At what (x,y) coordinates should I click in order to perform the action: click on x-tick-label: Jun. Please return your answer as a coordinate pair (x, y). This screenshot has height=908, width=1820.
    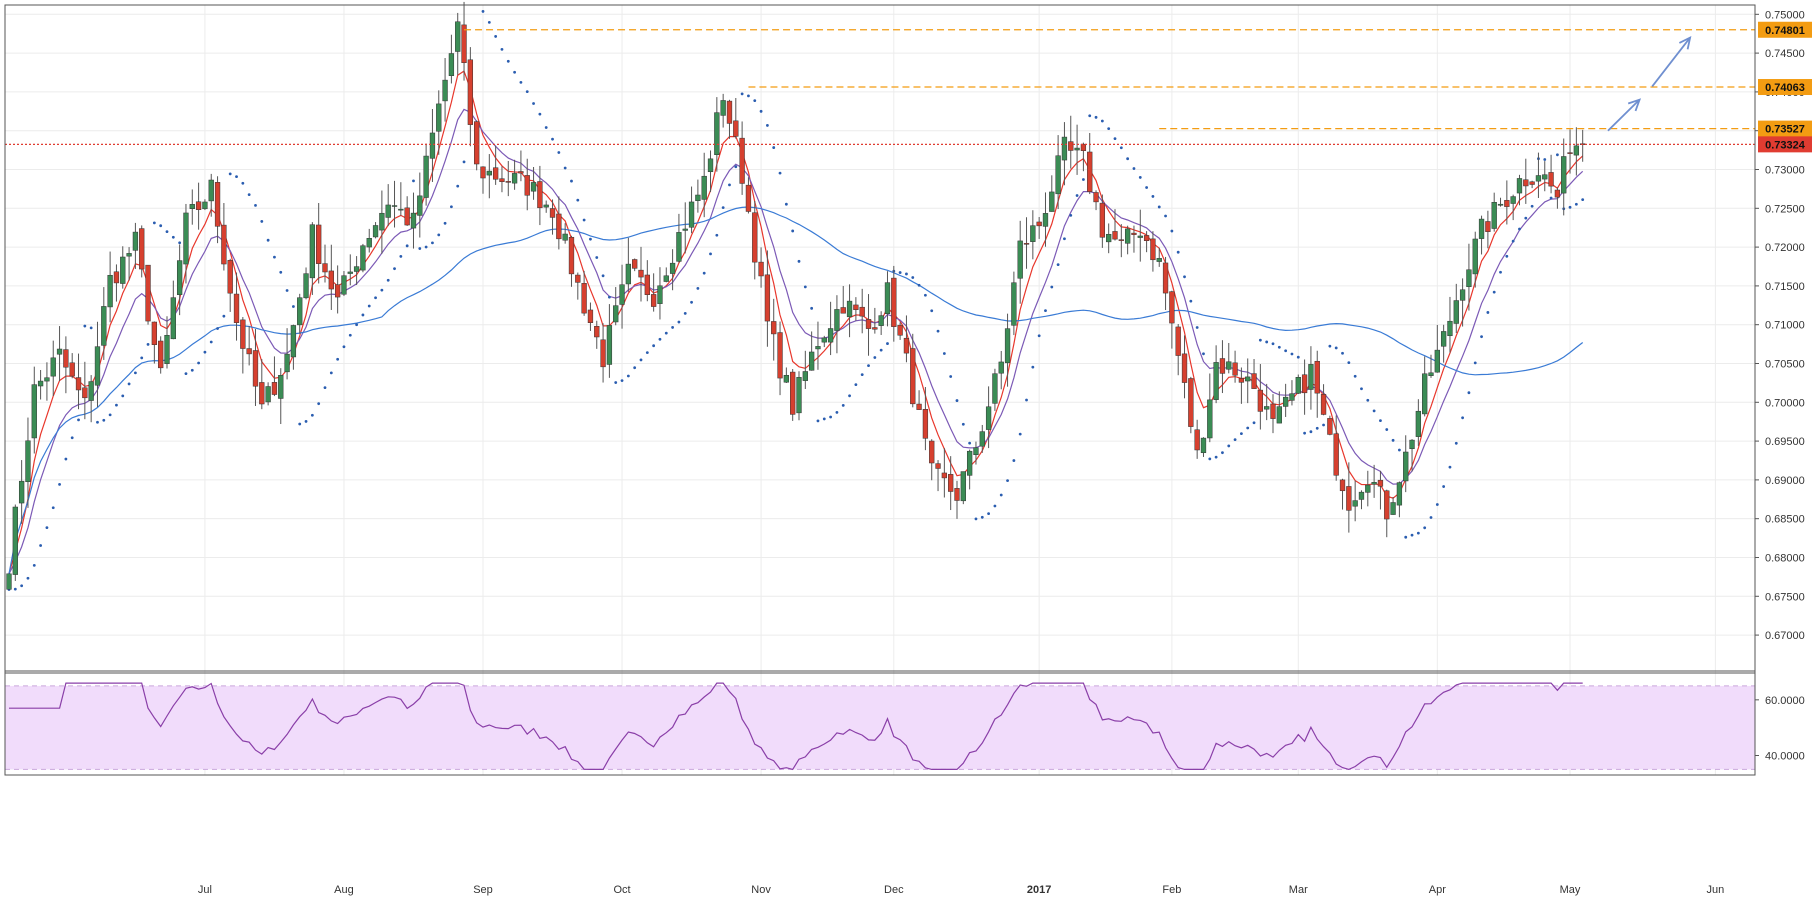
    Looking at the image, I should click on (1716, 890).